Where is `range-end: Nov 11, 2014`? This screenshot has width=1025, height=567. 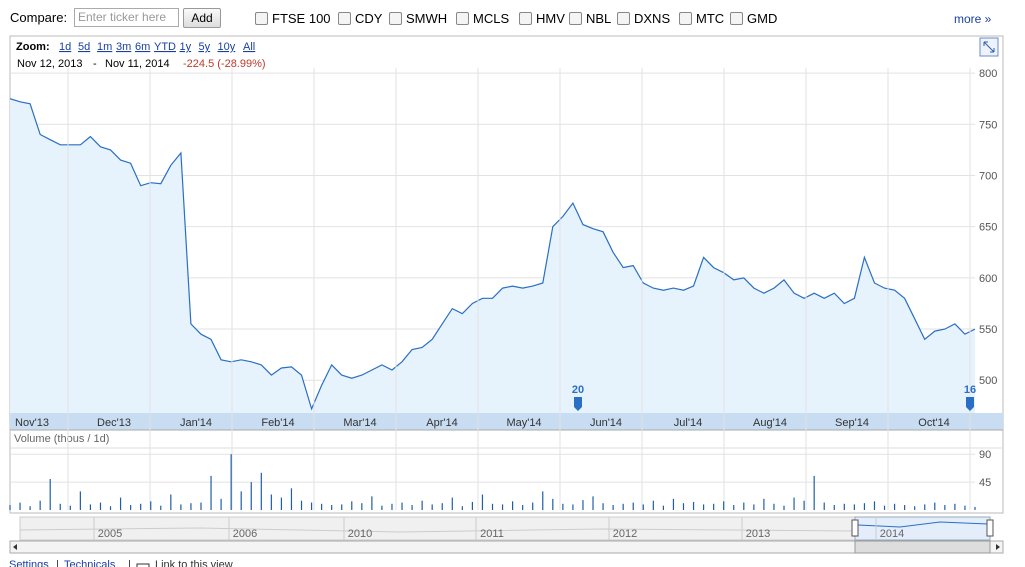 range-end: Nov 11, 2014 is located at coordinates (137, 64).